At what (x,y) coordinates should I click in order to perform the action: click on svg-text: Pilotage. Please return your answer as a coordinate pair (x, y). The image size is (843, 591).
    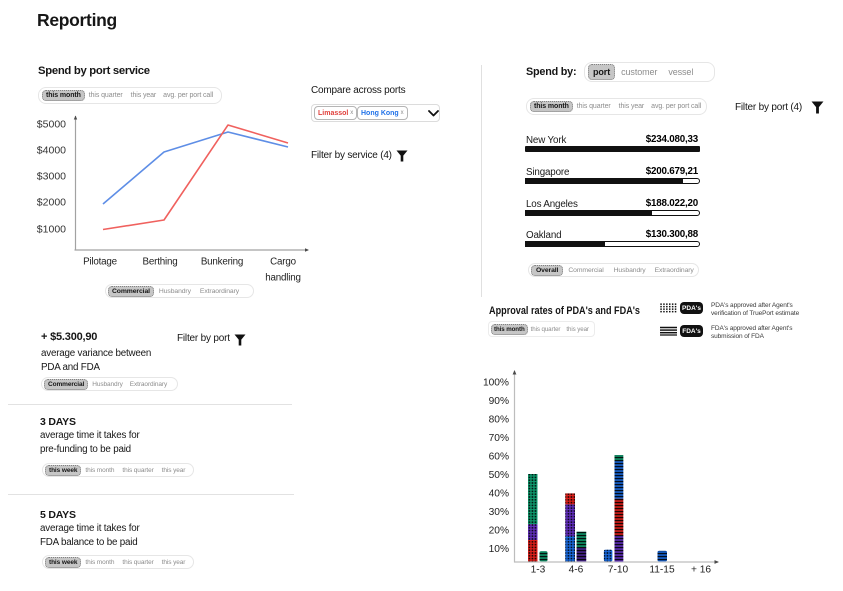
    Looking at the image, I should click on (100, 262).